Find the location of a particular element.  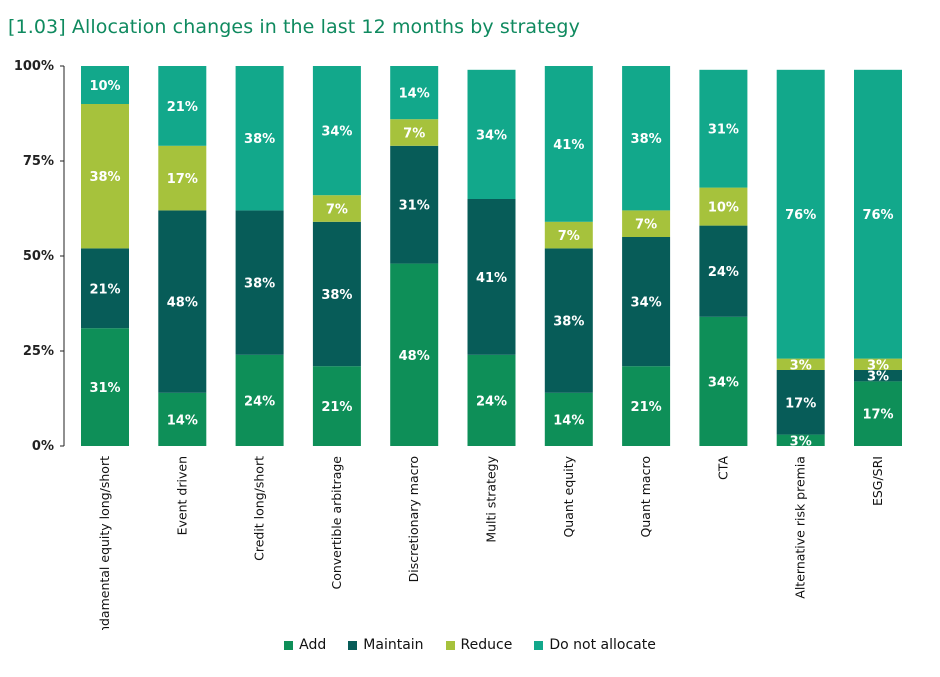

legend-label-reduce: Reduce is located at coordinates (486, 645).